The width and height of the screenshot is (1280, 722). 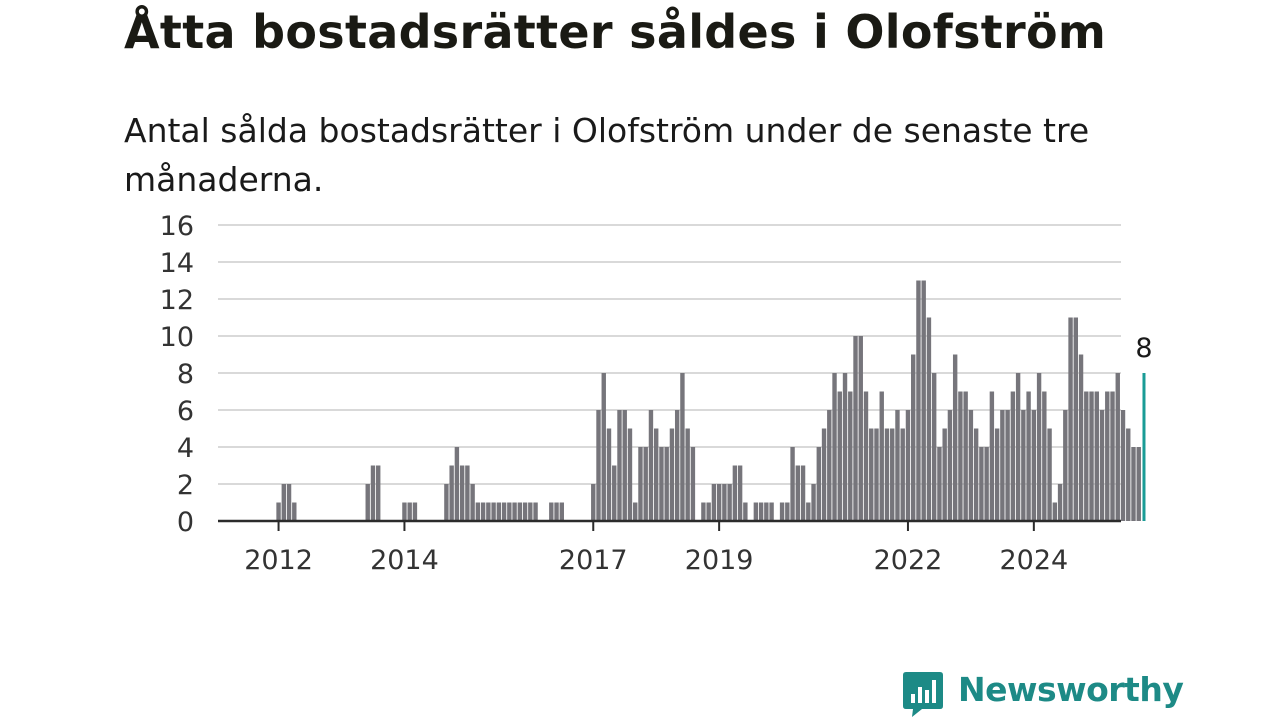 What do you see at coordinates (185, 522) in the screenshot?
I see `y-tick-label: 0` at bounding box center [185, 522].